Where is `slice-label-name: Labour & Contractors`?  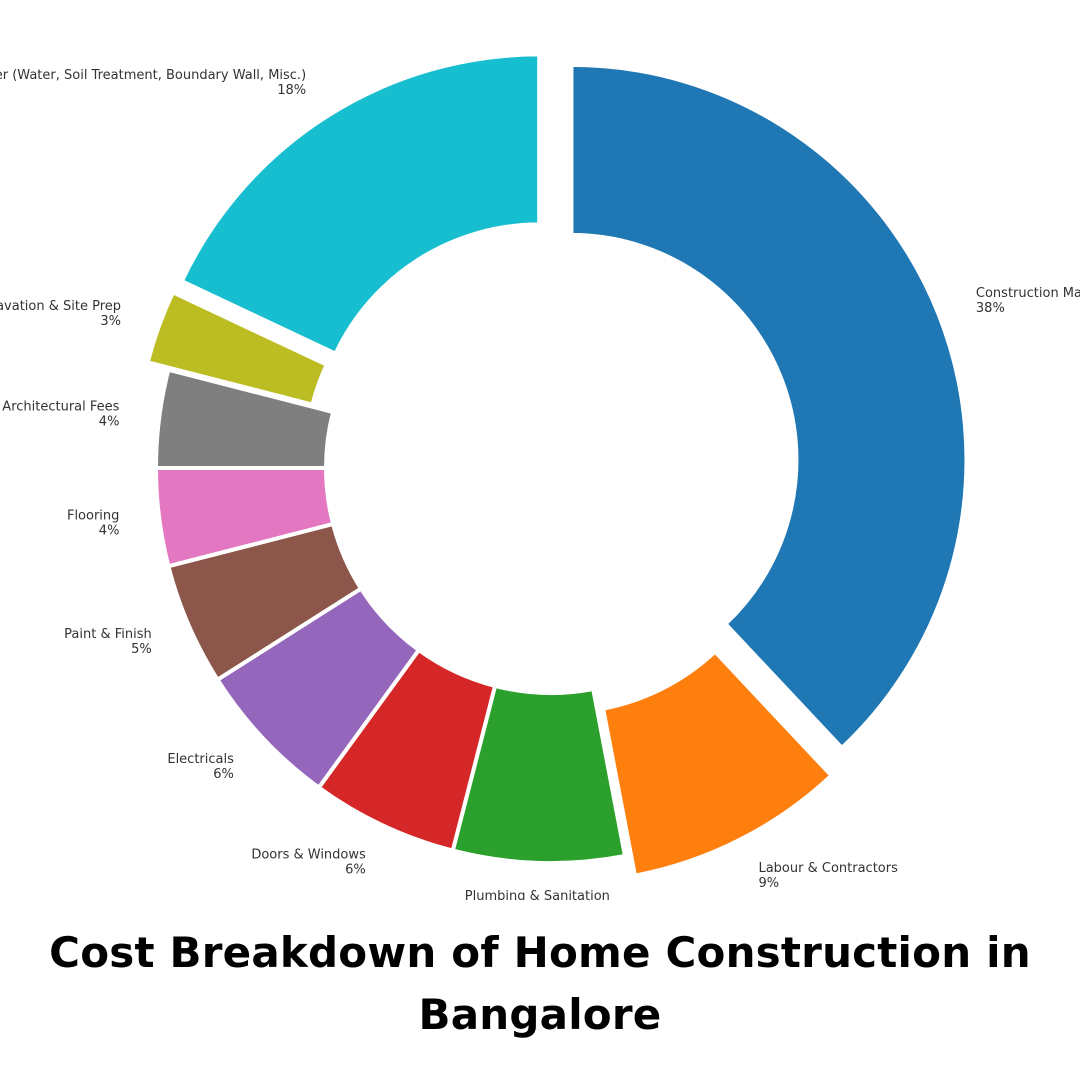
slice-label-name: Labour & Contractors is located at coordinates (828, 868).